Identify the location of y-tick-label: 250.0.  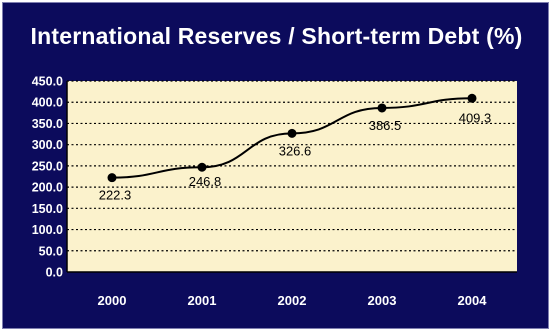
(47, 166).